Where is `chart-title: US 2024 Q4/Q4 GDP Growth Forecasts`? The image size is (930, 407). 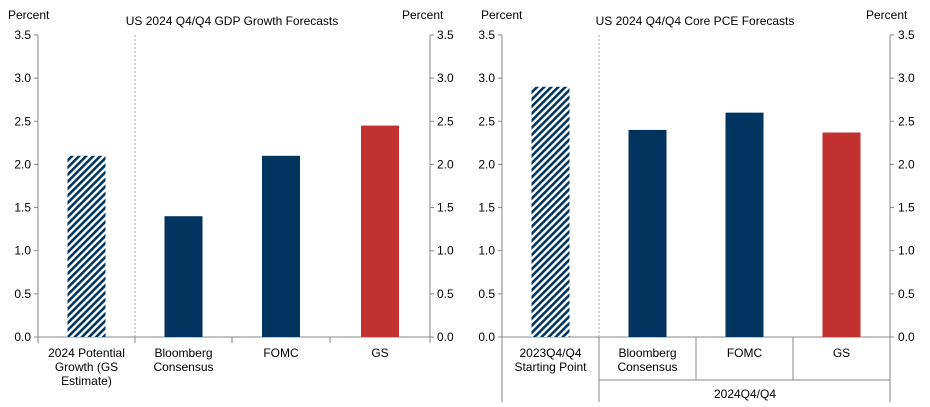
chart-title: US 2024 Q4/Q4 GDP Growth Forecasts is located at coordinates (232, 21).